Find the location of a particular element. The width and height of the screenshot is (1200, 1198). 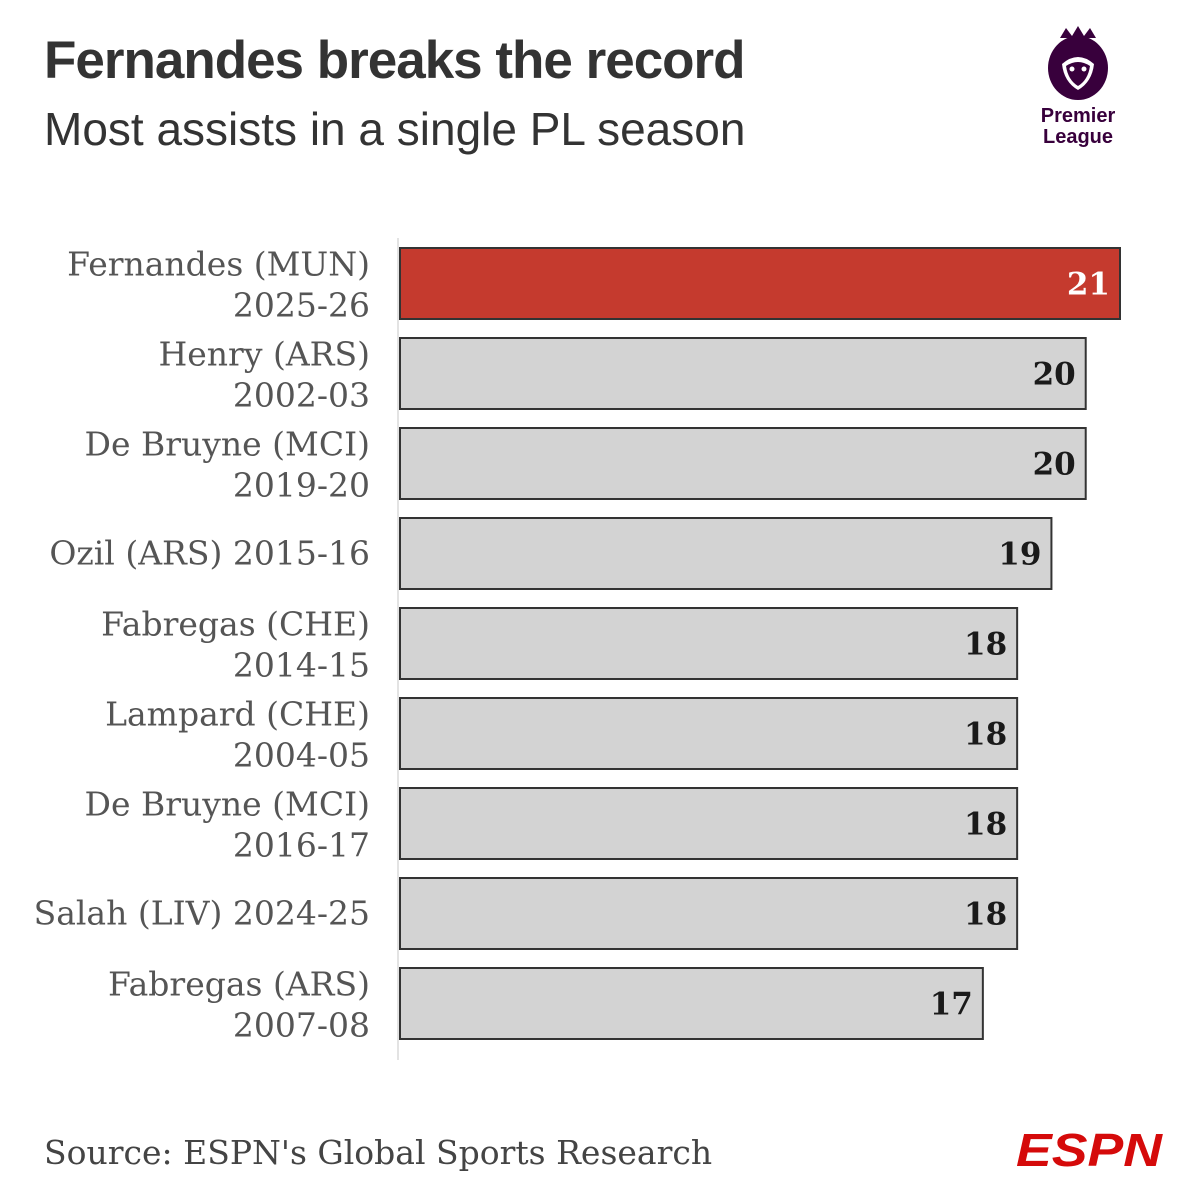

category-label-line: Salah (LIV) 2024-25 is located at coordinates (202, 913).